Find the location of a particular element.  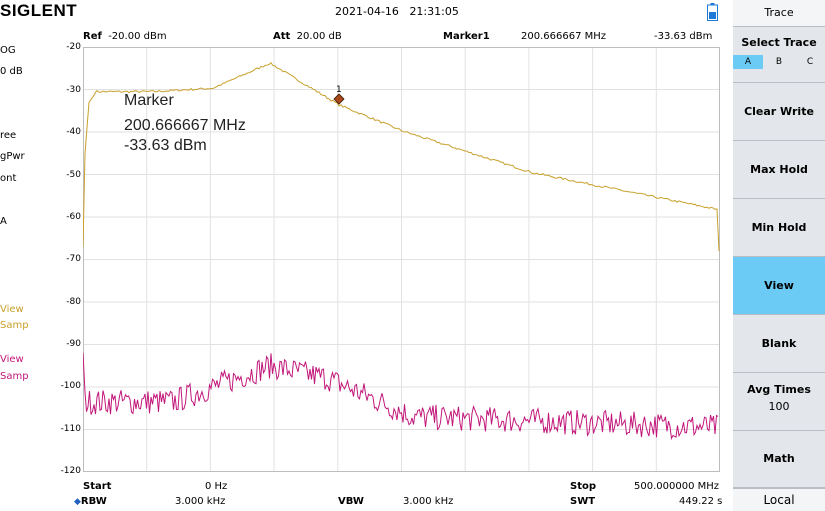

y-tick-label: -80 is located at coordinates (73, 302).